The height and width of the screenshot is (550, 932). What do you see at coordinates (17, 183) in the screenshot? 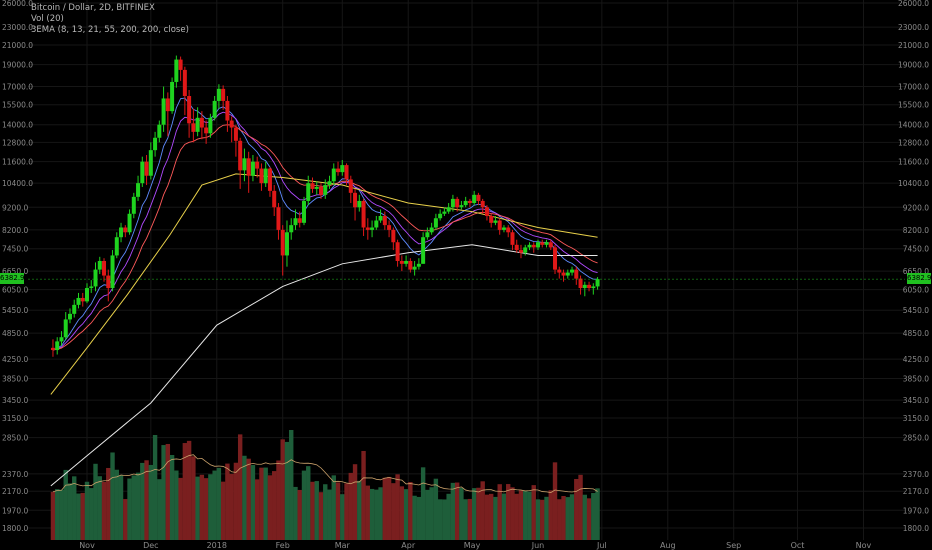
I see `y-tick-label-left: 10400.0` at bounding box center [17, 183].